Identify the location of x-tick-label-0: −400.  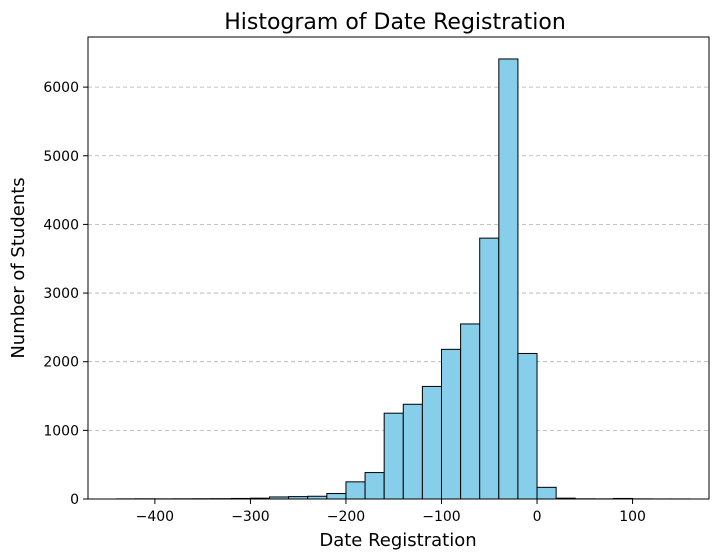
(155, 517).